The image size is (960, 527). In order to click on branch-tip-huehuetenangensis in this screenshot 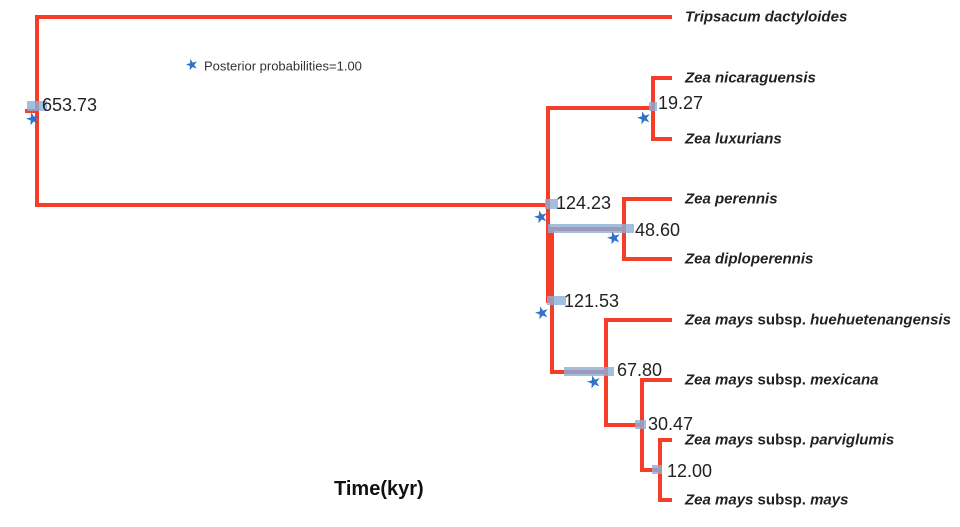, I will do `click(638, 320)`.